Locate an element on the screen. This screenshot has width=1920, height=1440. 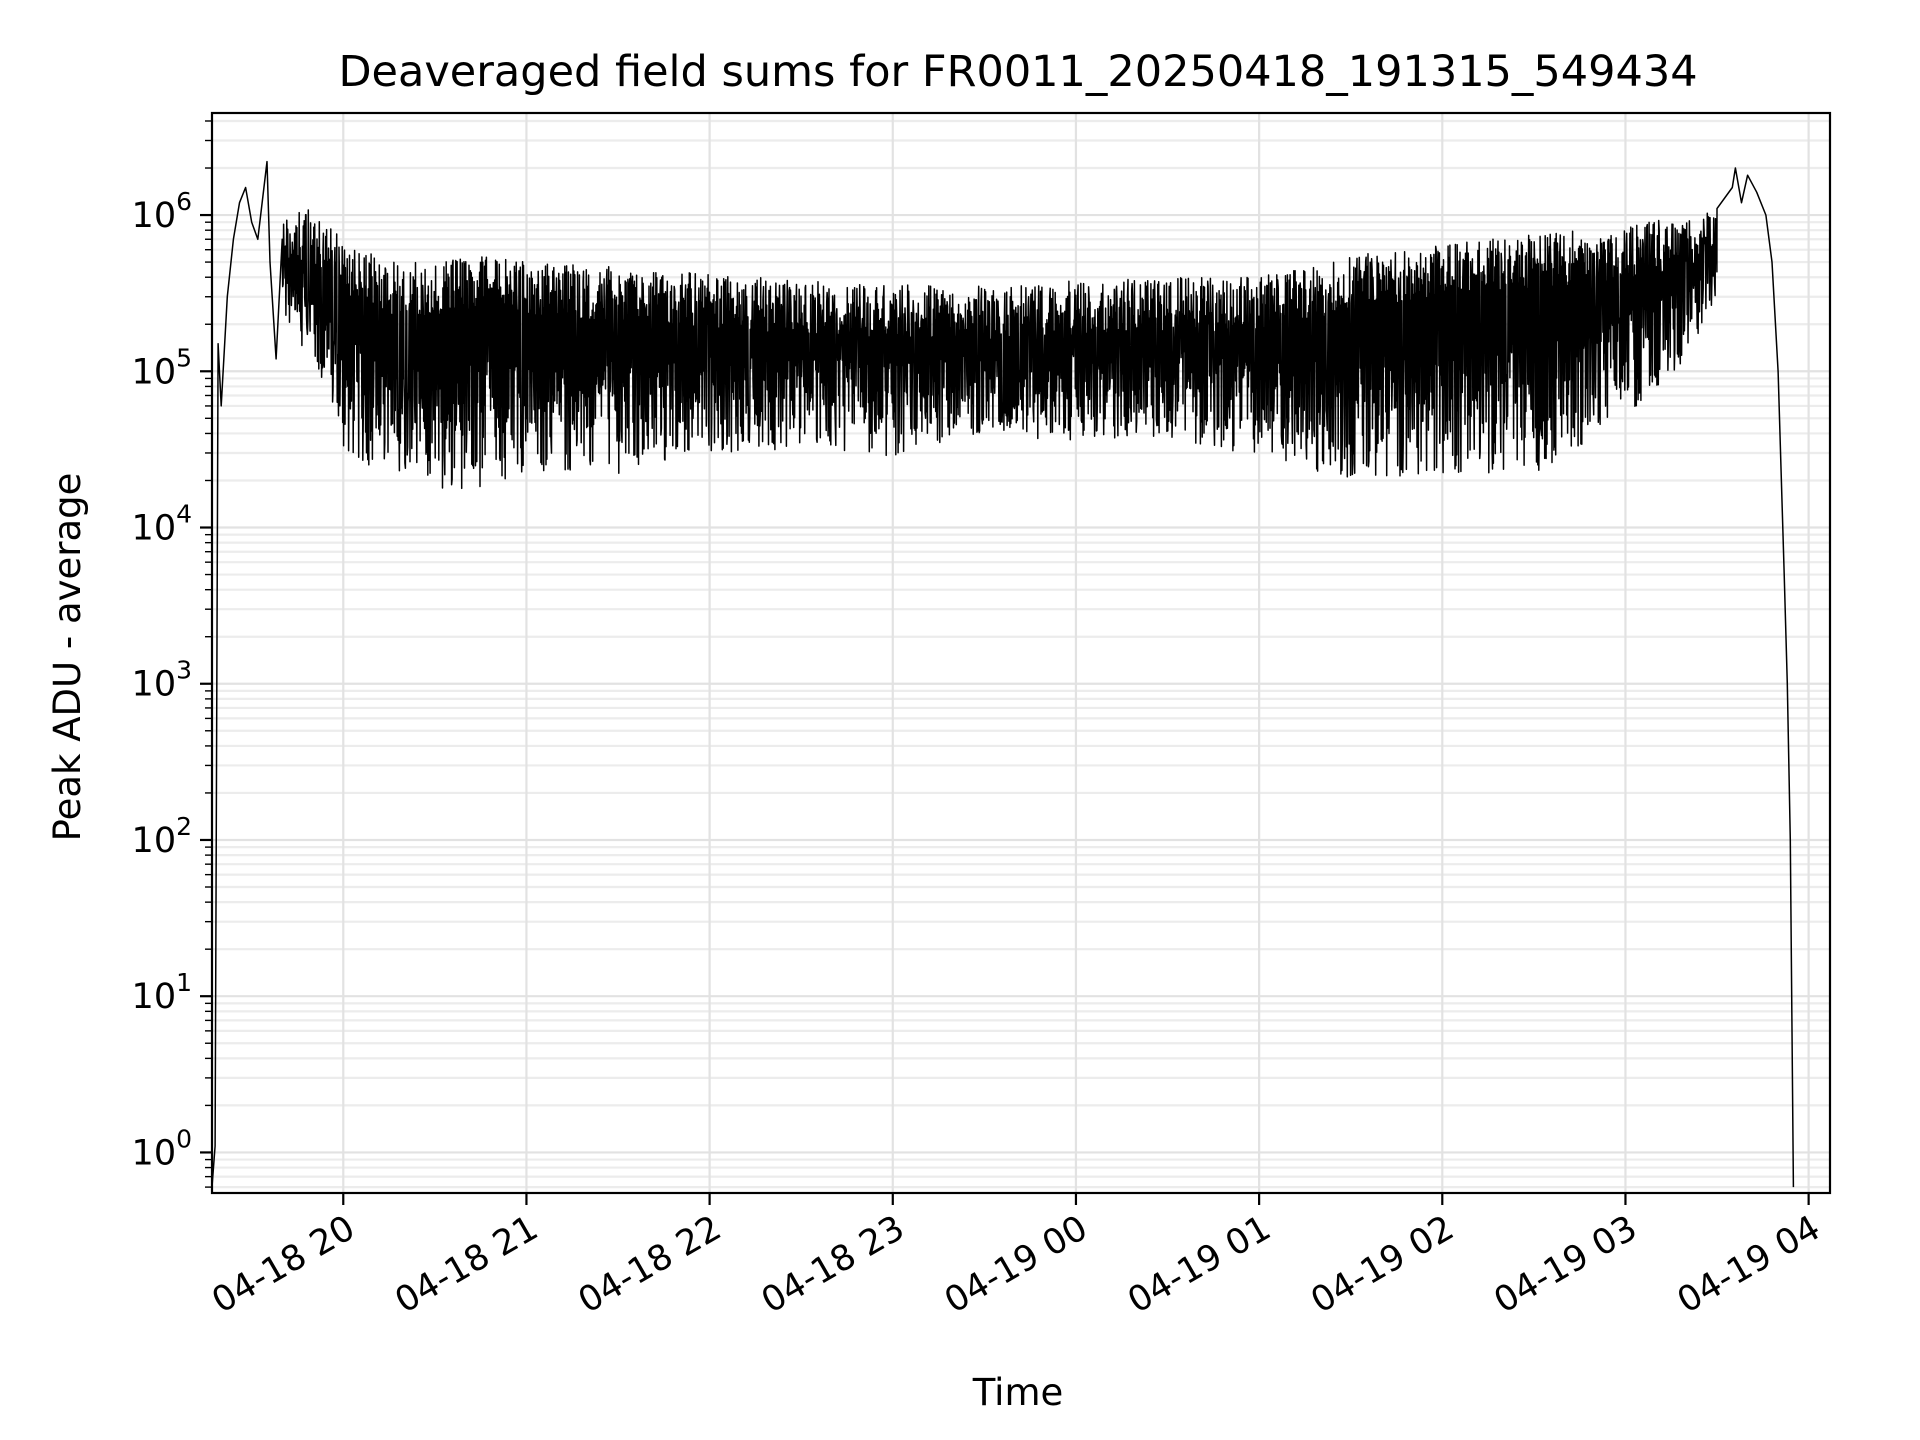
y-tick-label: 10¹ is located at coordinates (162, 992).